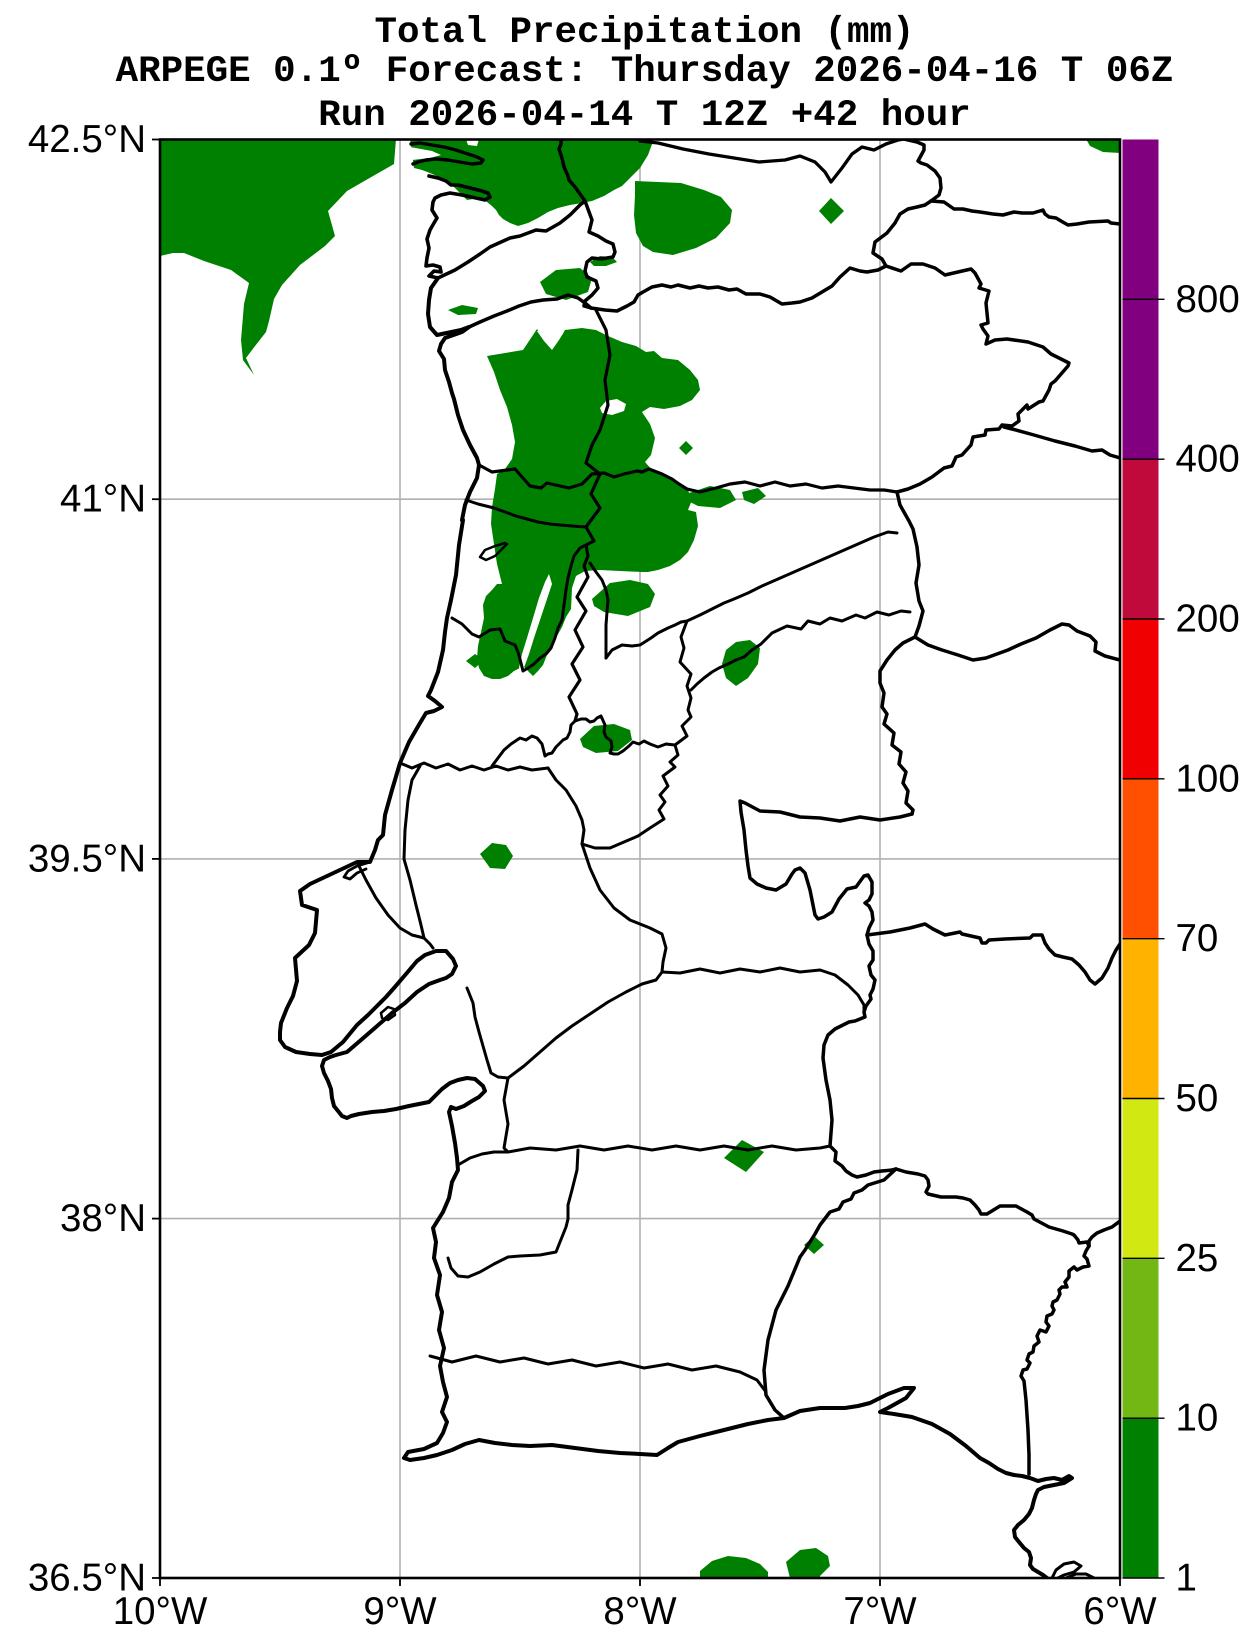  I want to click on svg-text: 41°N, so click(103, 499).